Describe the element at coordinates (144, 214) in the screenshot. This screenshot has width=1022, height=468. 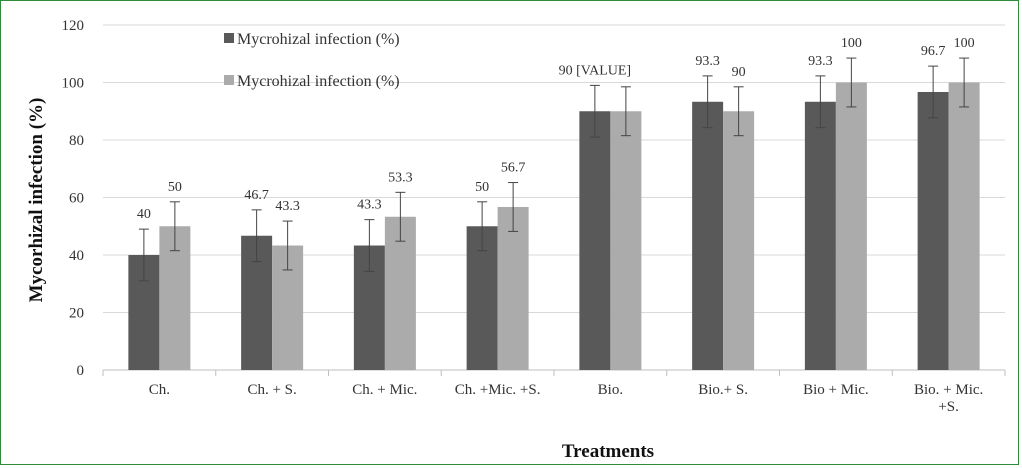
I see `data-label: 40` at that location.